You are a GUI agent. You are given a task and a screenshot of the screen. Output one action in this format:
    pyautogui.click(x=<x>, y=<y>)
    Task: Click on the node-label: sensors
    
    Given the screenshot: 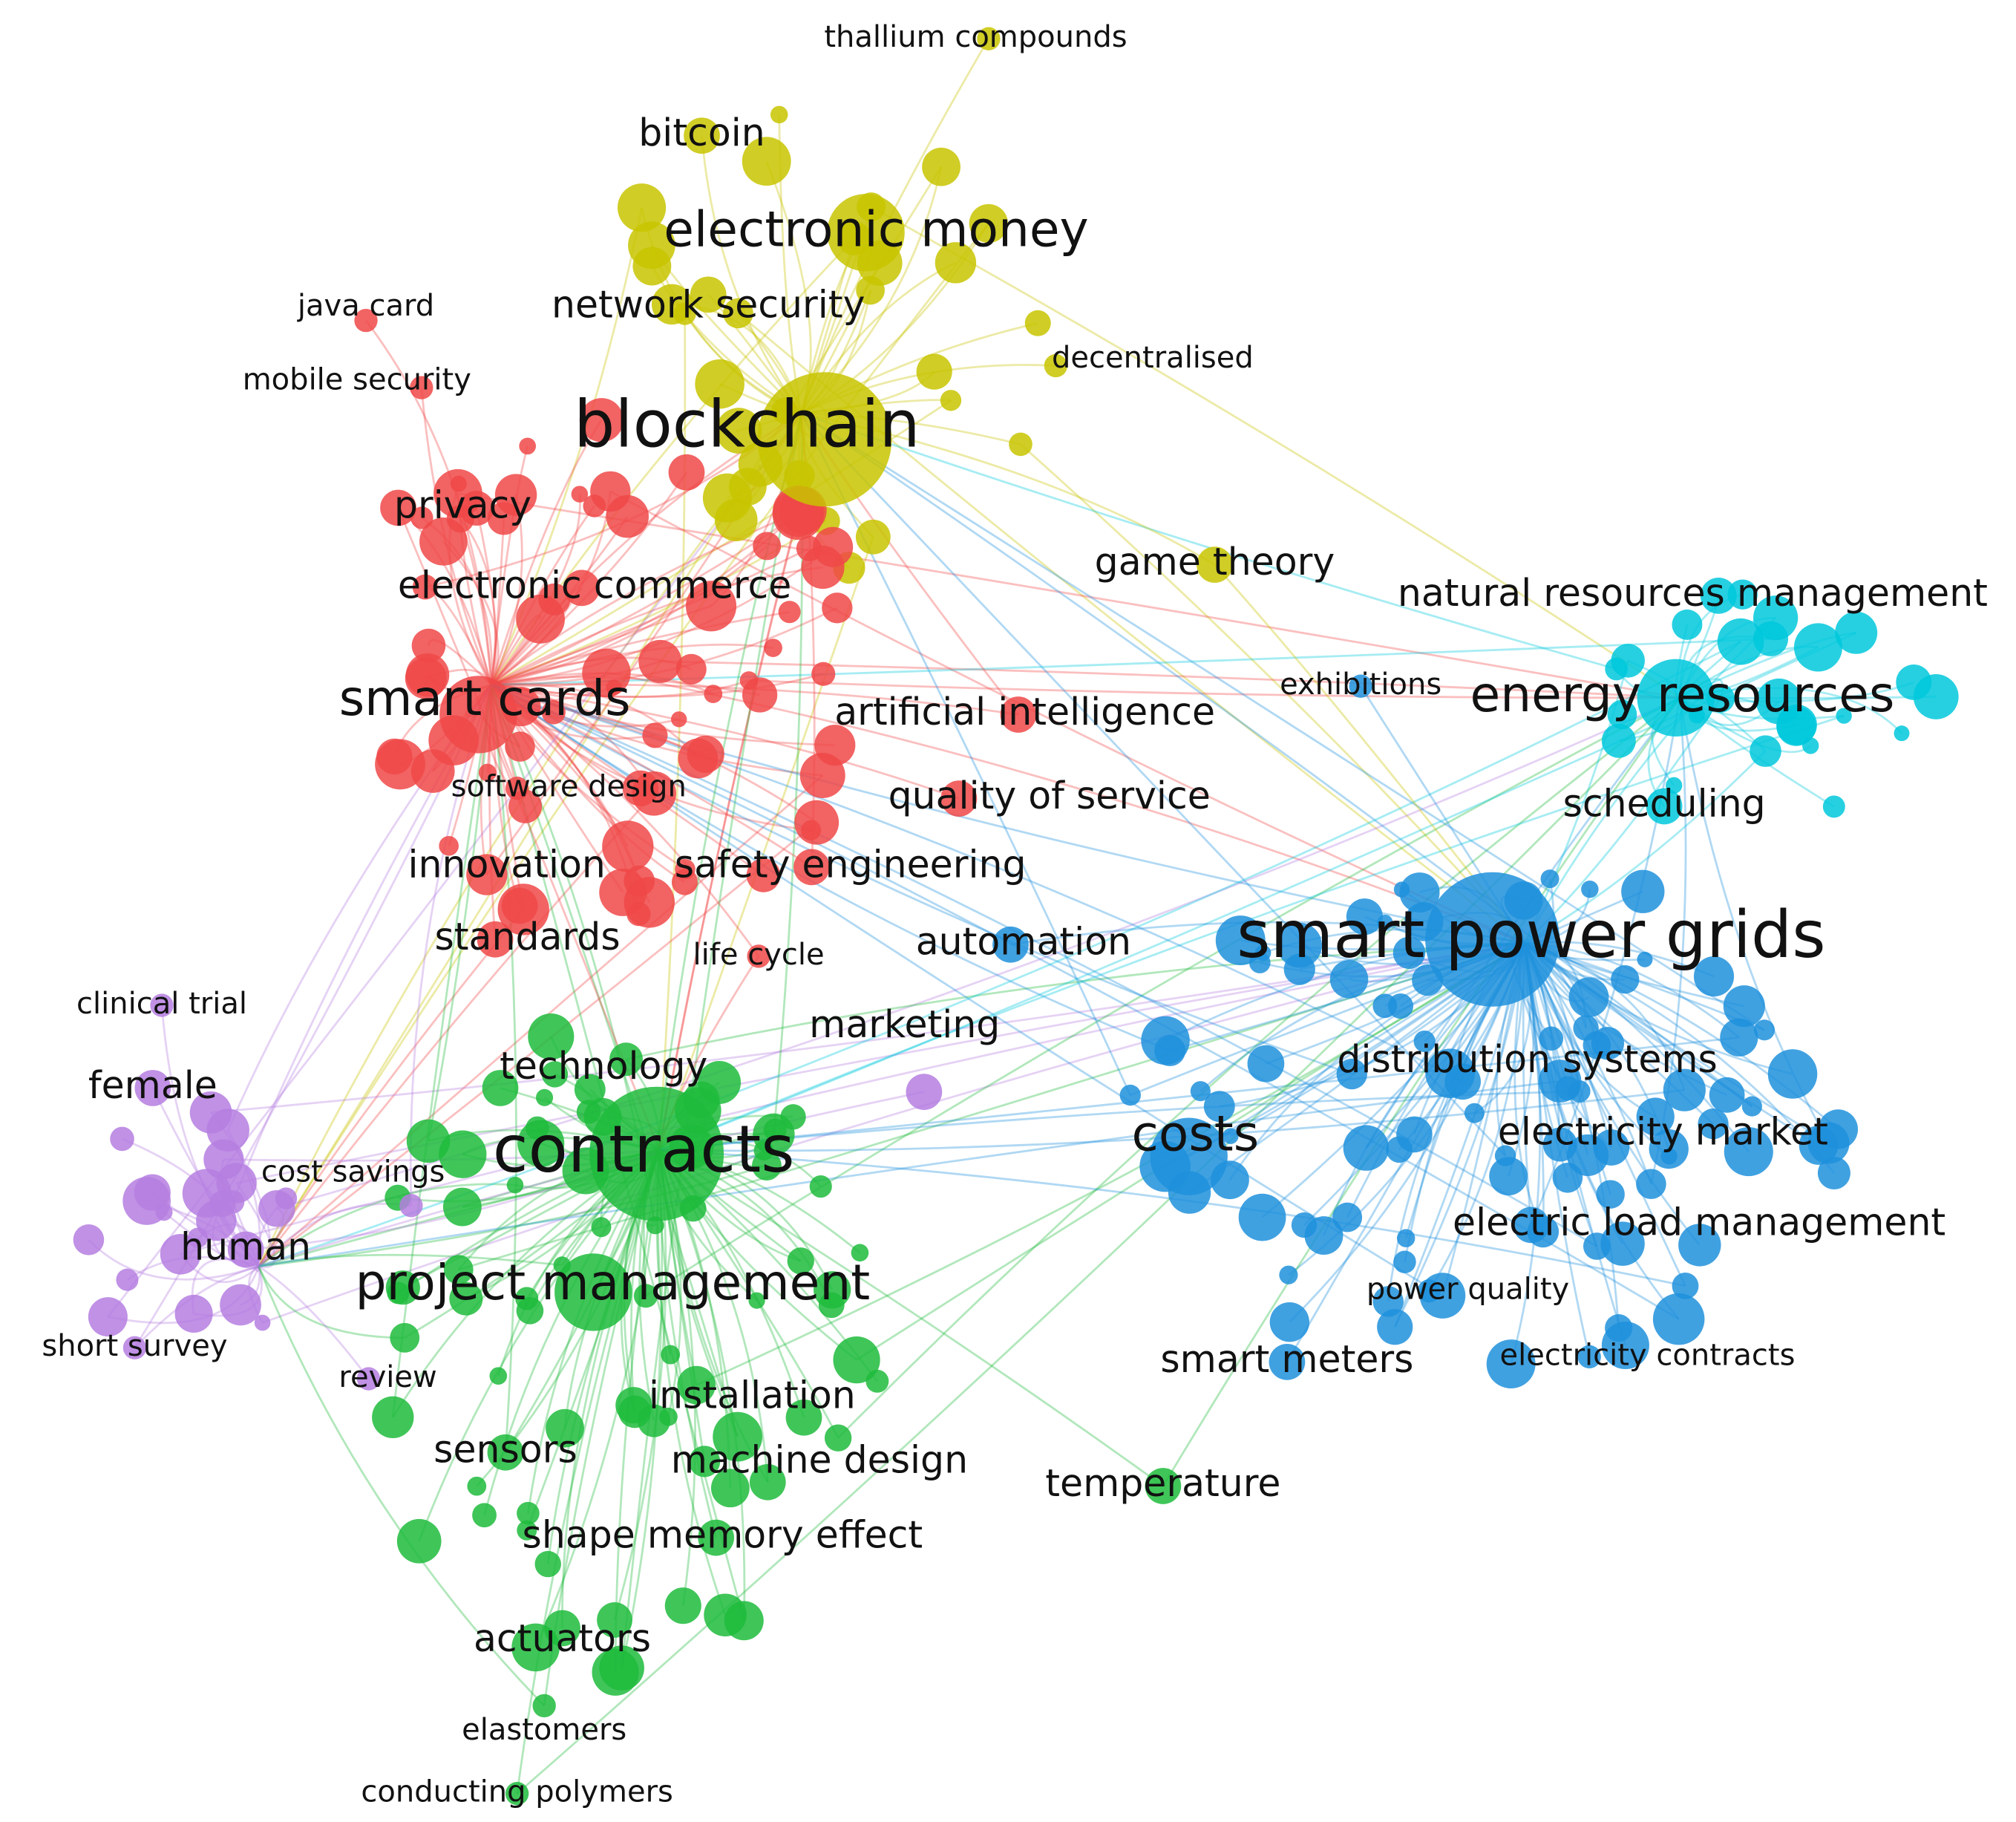 What is the action you would take?
    pyautogui.click(x=505, y=1450)
    